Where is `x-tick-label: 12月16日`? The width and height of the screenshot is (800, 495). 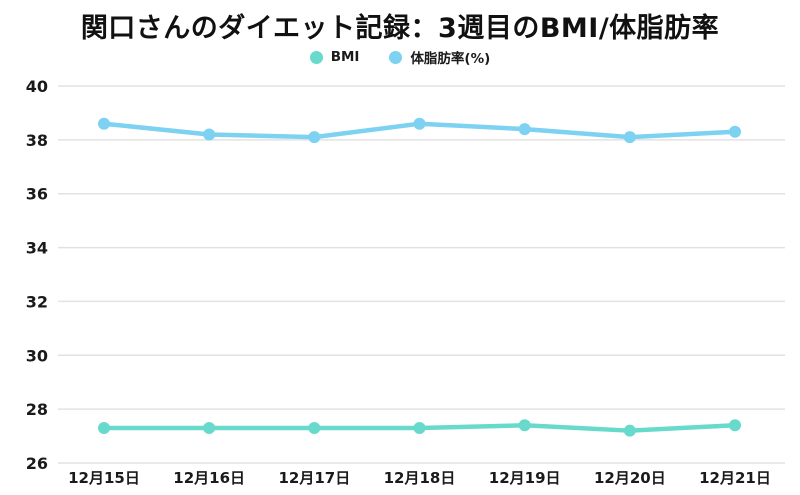 x-tick-label: 12月16日 is located at coordinates (209, 478).